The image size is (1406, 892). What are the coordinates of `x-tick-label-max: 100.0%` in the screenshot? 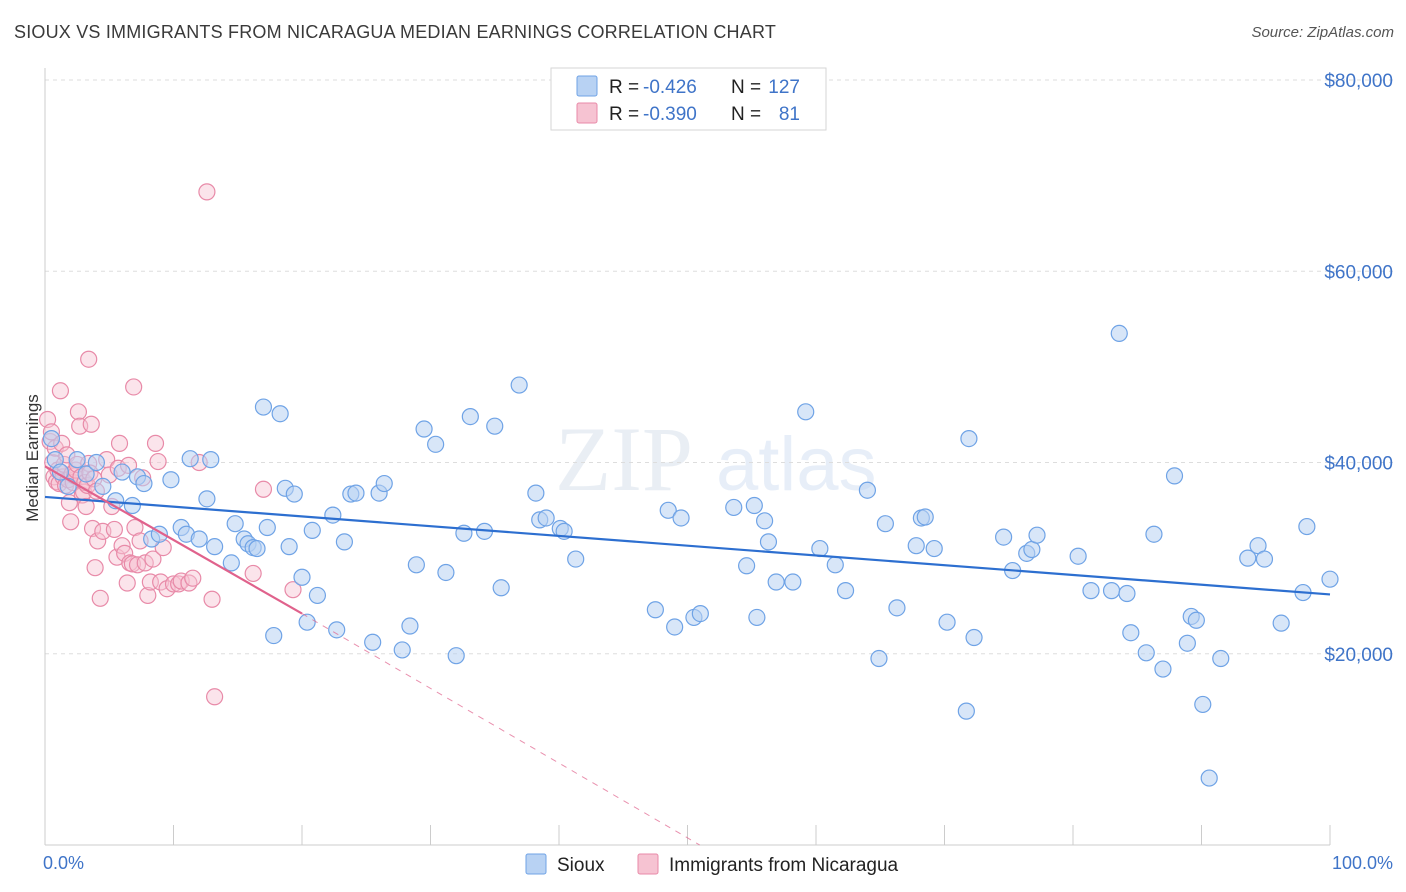 It's located at (1362, 863).